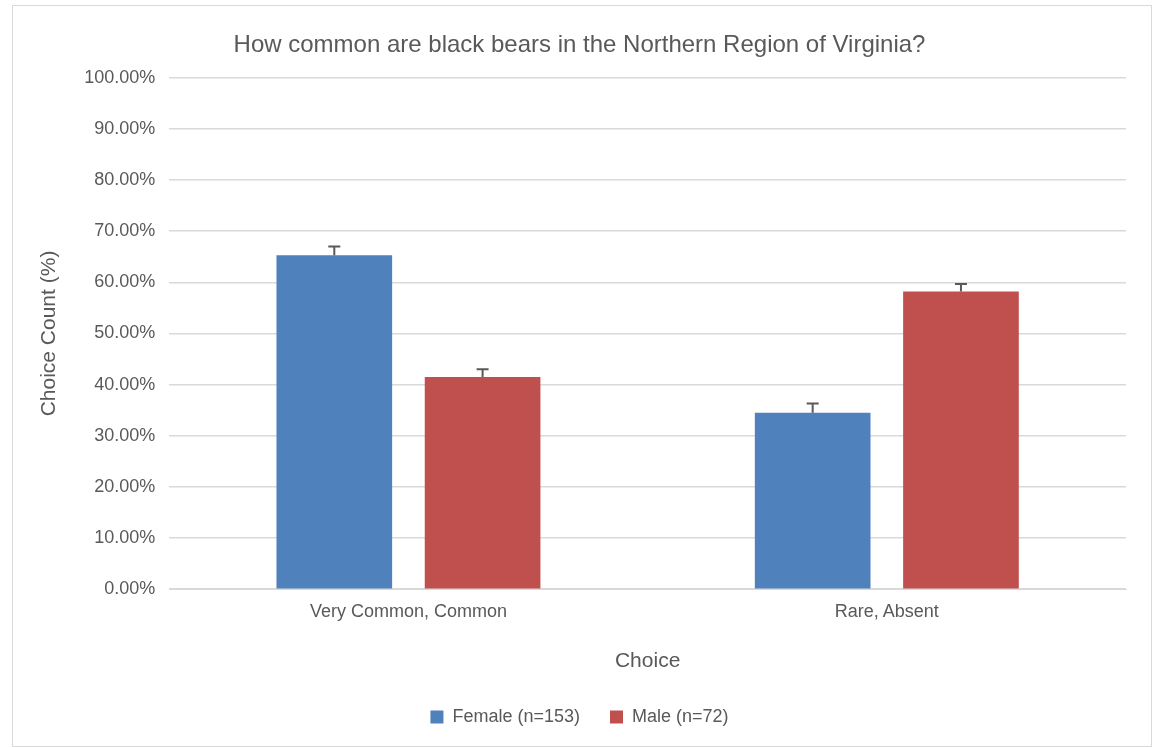 The width and height of the screenshot is (1152, 747). I want to click on y-tick-label: 80.00%, so click(125, 179).